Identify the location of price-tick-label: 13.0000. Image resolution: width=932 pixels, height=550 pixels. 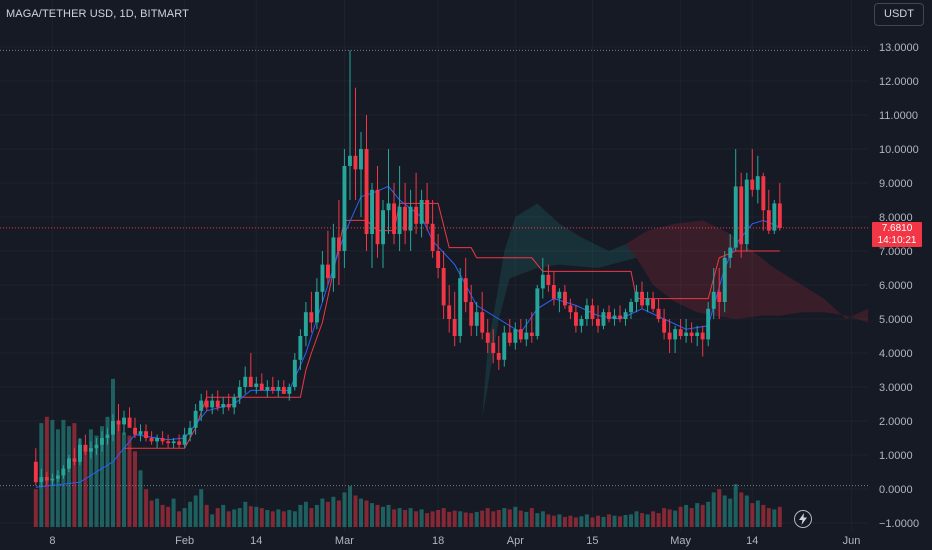
(899, 48).